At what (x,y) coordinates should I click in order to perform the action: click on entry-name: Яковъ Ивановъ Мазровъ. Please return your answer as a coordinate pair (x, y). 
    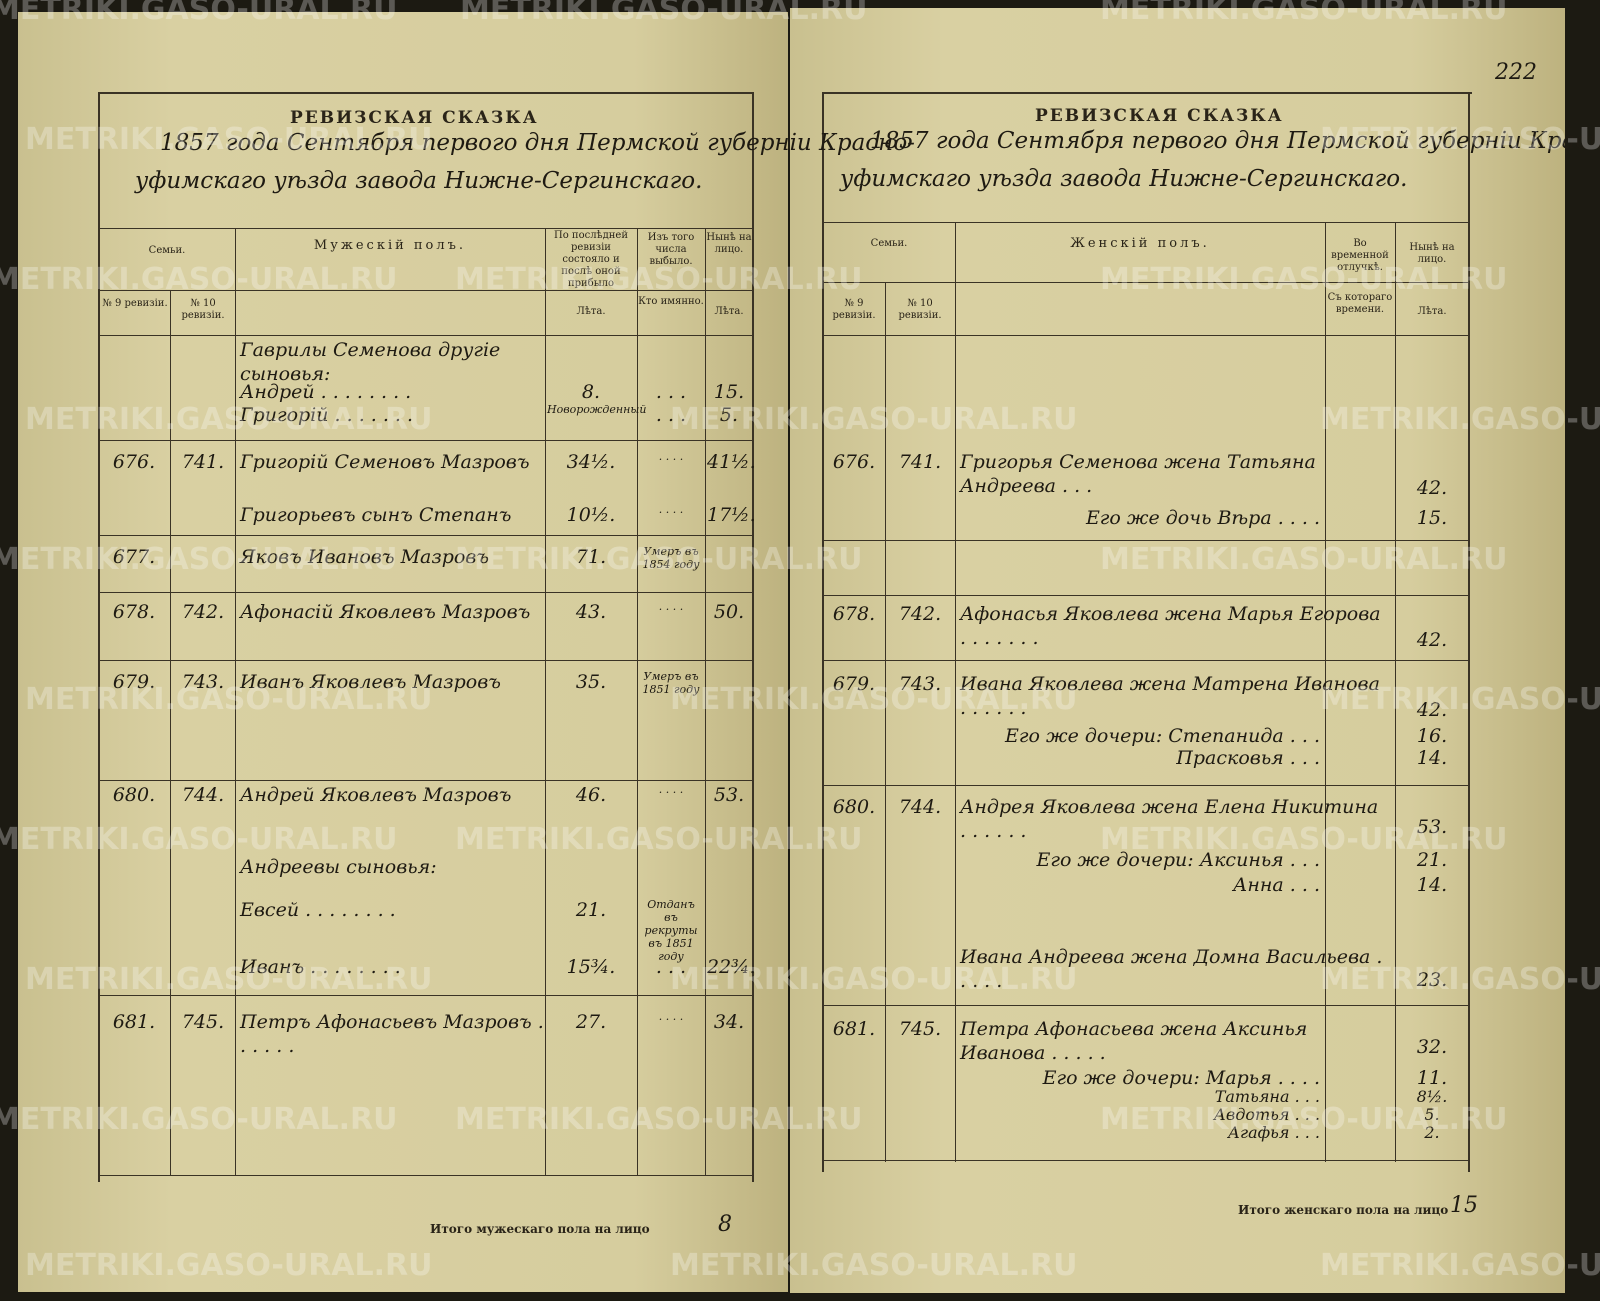
    Looking at the image, I should click on (365, 557).